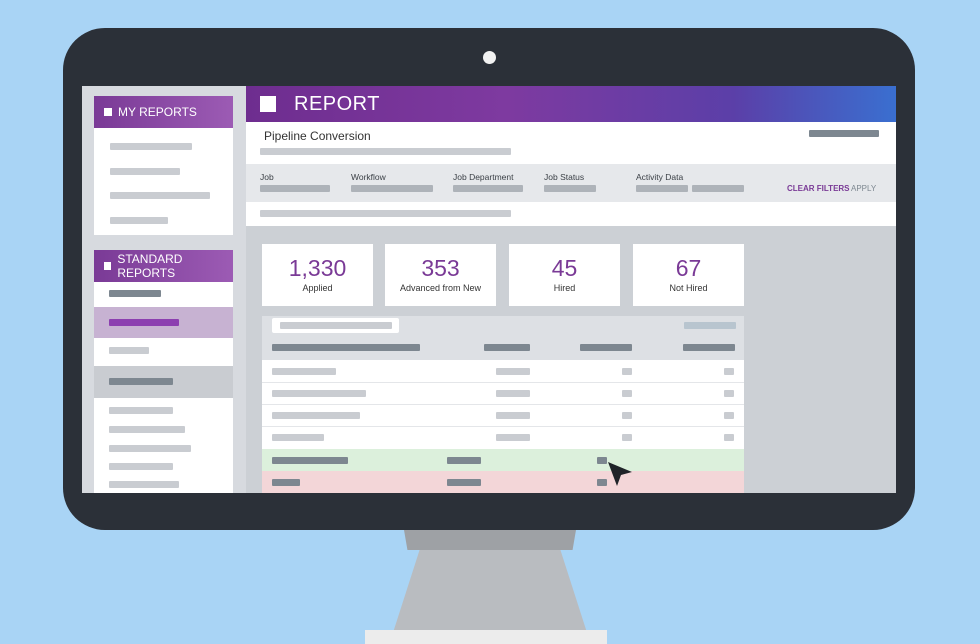  What do you see at coordinates (392, 188) in the screenshot?
I see `filter-workflow-select` at bounding box center [392, 188].